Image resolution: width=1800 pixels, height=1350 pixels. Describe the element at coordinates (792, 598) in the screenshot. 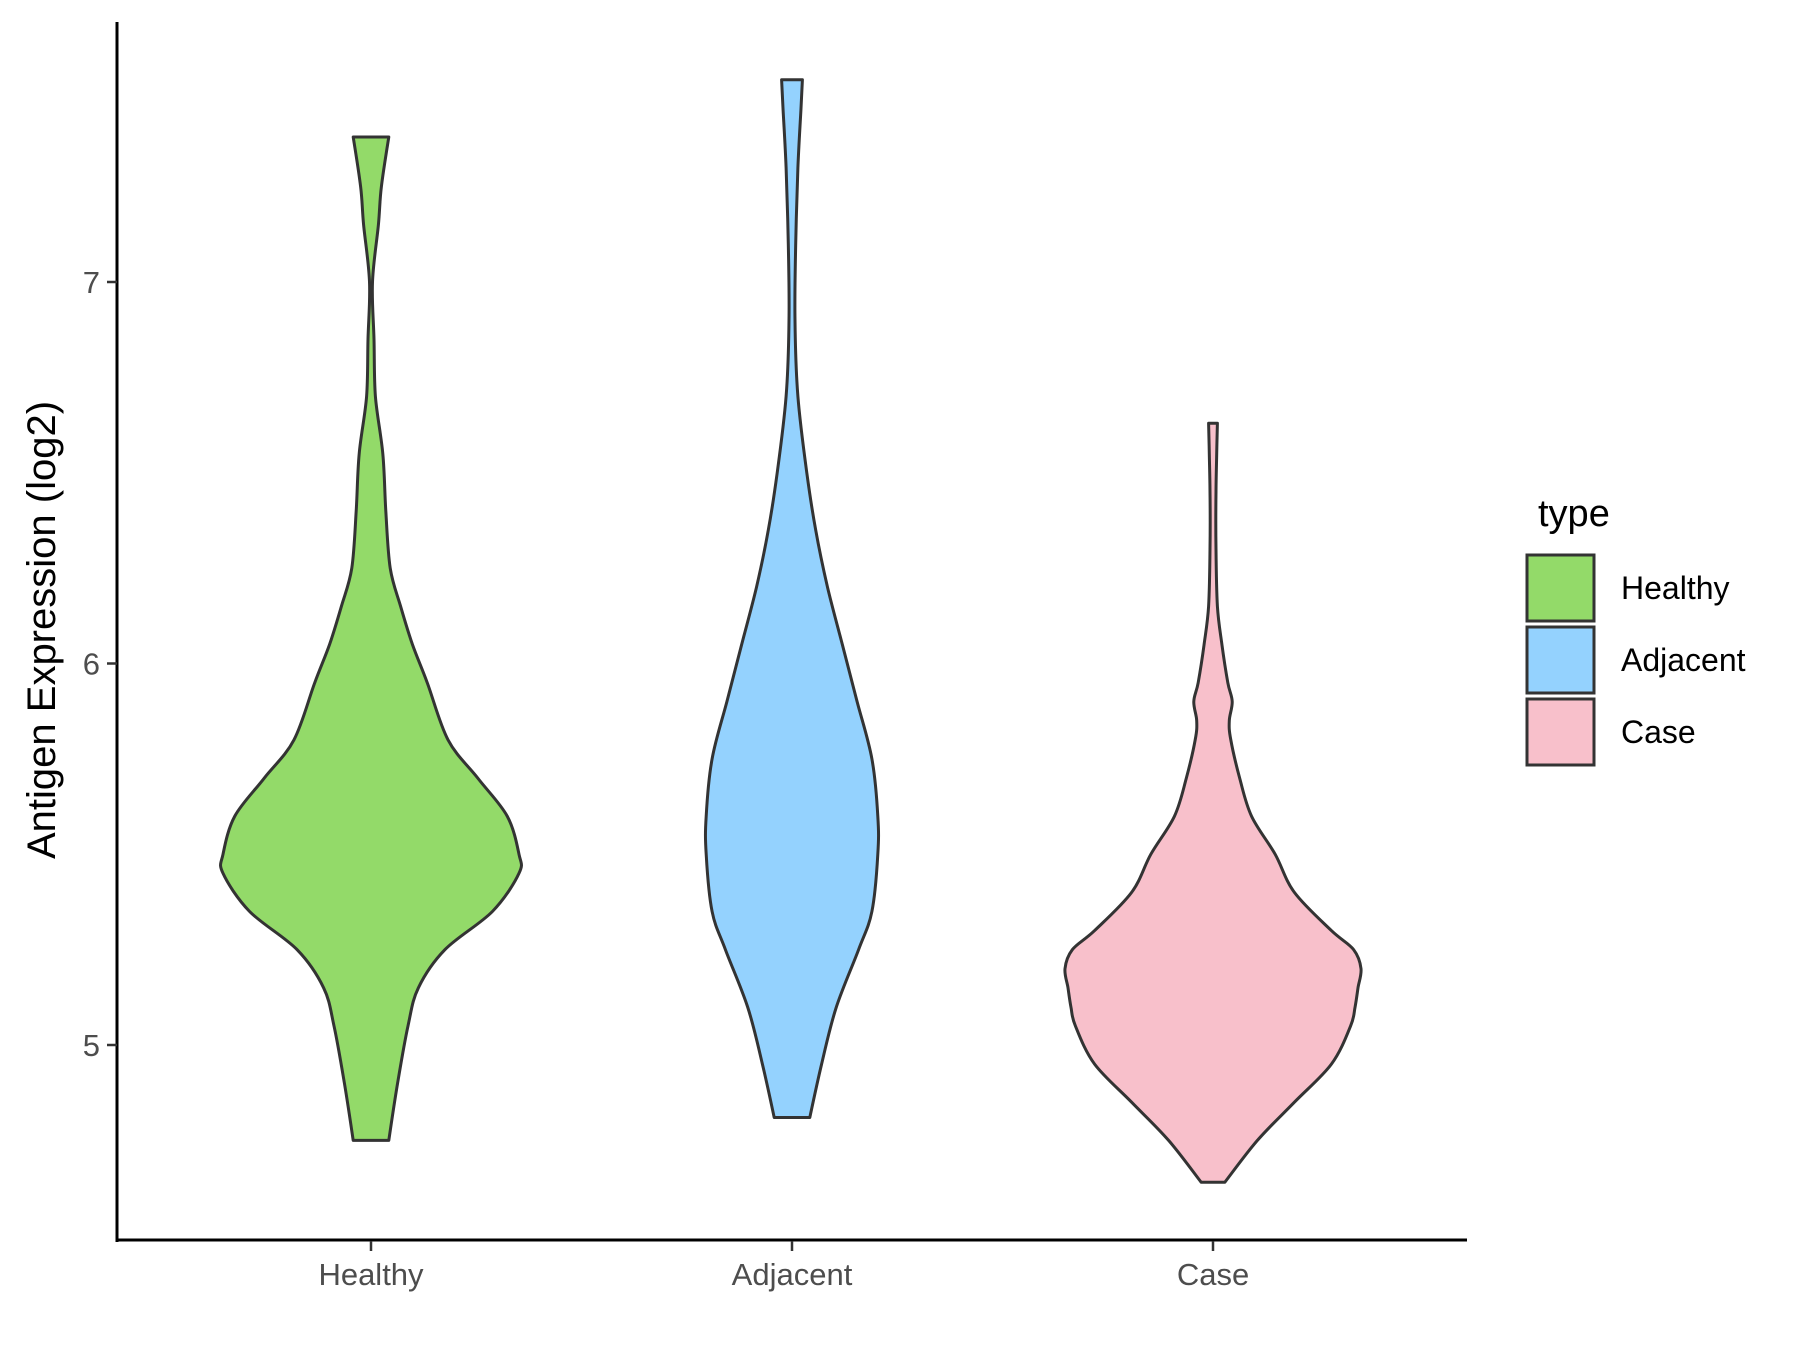

I see `violin-adjacent` at that location.